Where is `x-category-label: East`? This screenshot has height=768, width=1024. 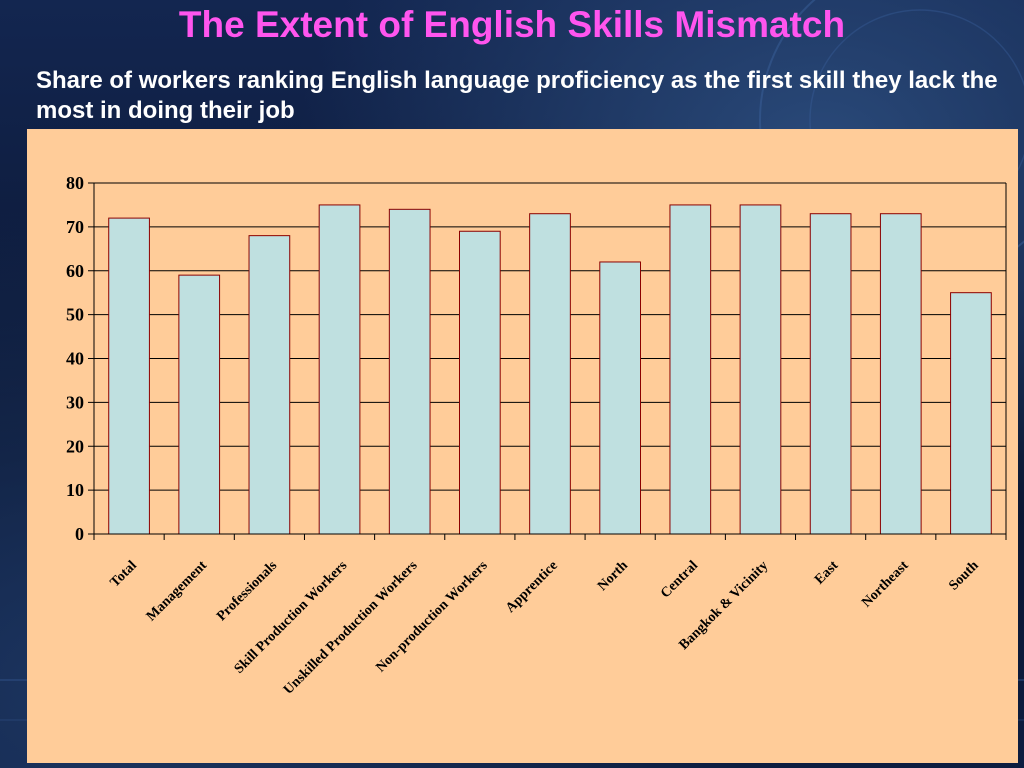 x-category-label: East is located at coordinates (827, 573).